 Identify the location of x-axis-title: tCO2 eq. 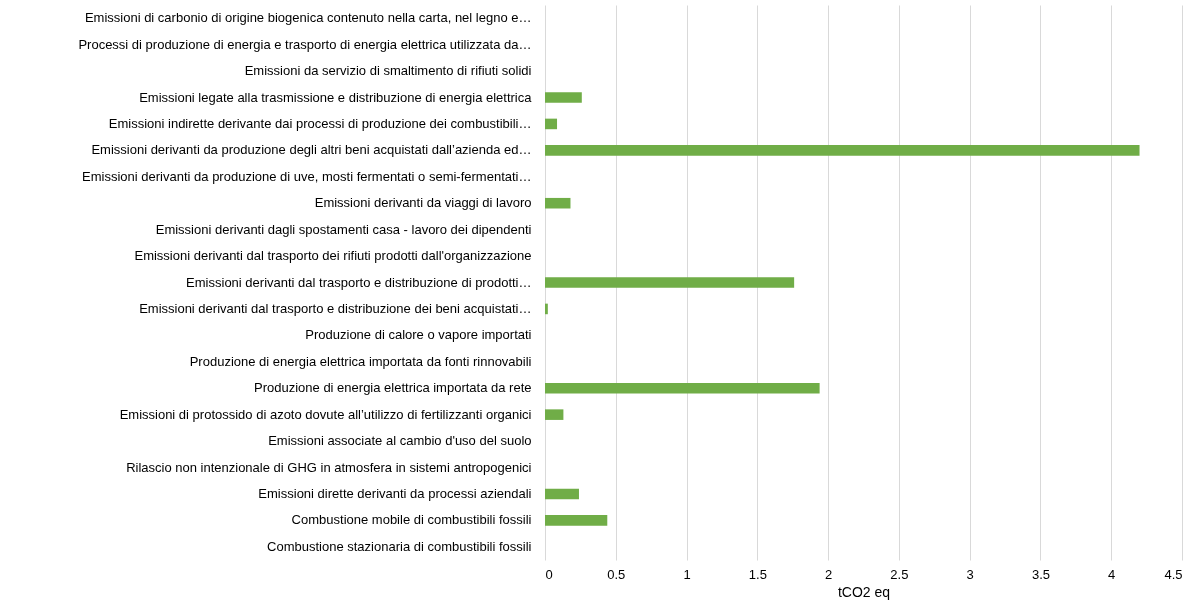
(864, 591).